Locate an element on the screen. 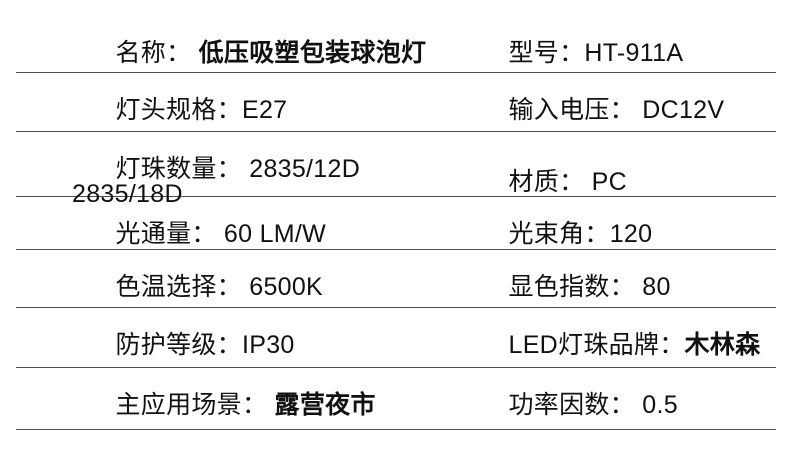 The image size is (790, 464). spec-cell-led-brand: LED灯珠品牌：木林森 is located at coordinates (620, 345).